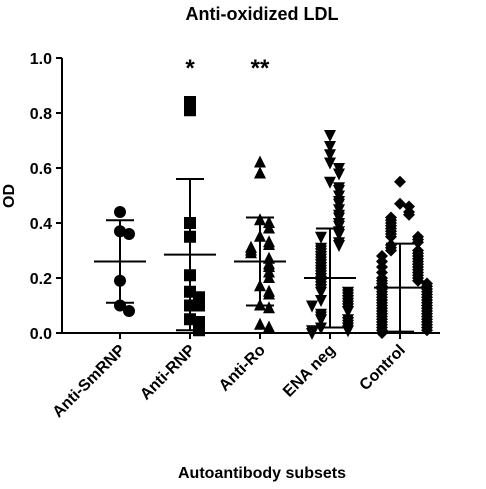  I want to click on annotation: *, so click(190, 68).